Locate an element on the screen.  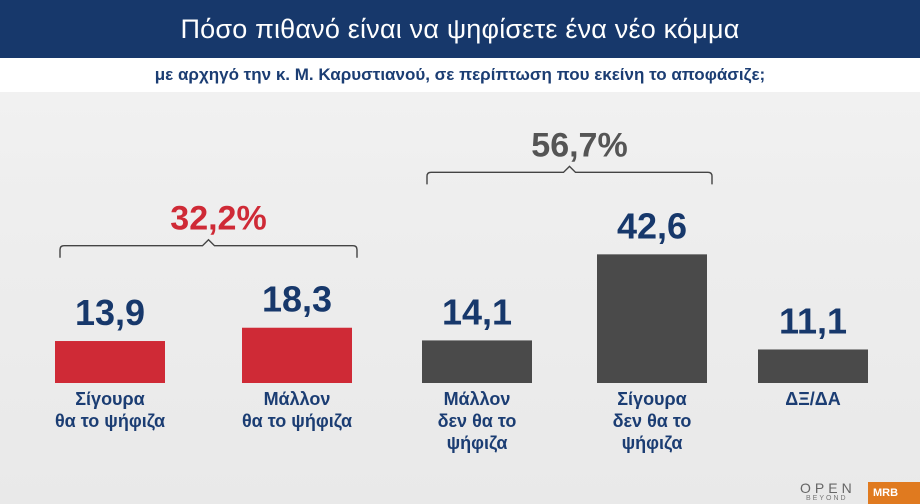
value-label-3: 42,6 is located at coordinates (652, 225).